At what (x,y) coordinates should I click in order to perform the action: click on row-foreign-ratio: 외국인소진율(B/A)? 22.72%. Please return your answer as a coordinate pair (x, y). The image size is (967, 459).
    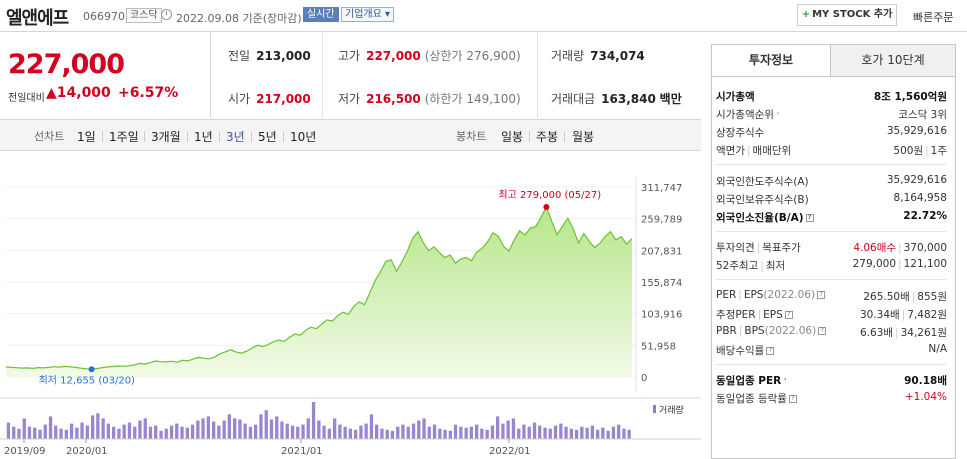
    Looking at the image, I should click on (831, 218).